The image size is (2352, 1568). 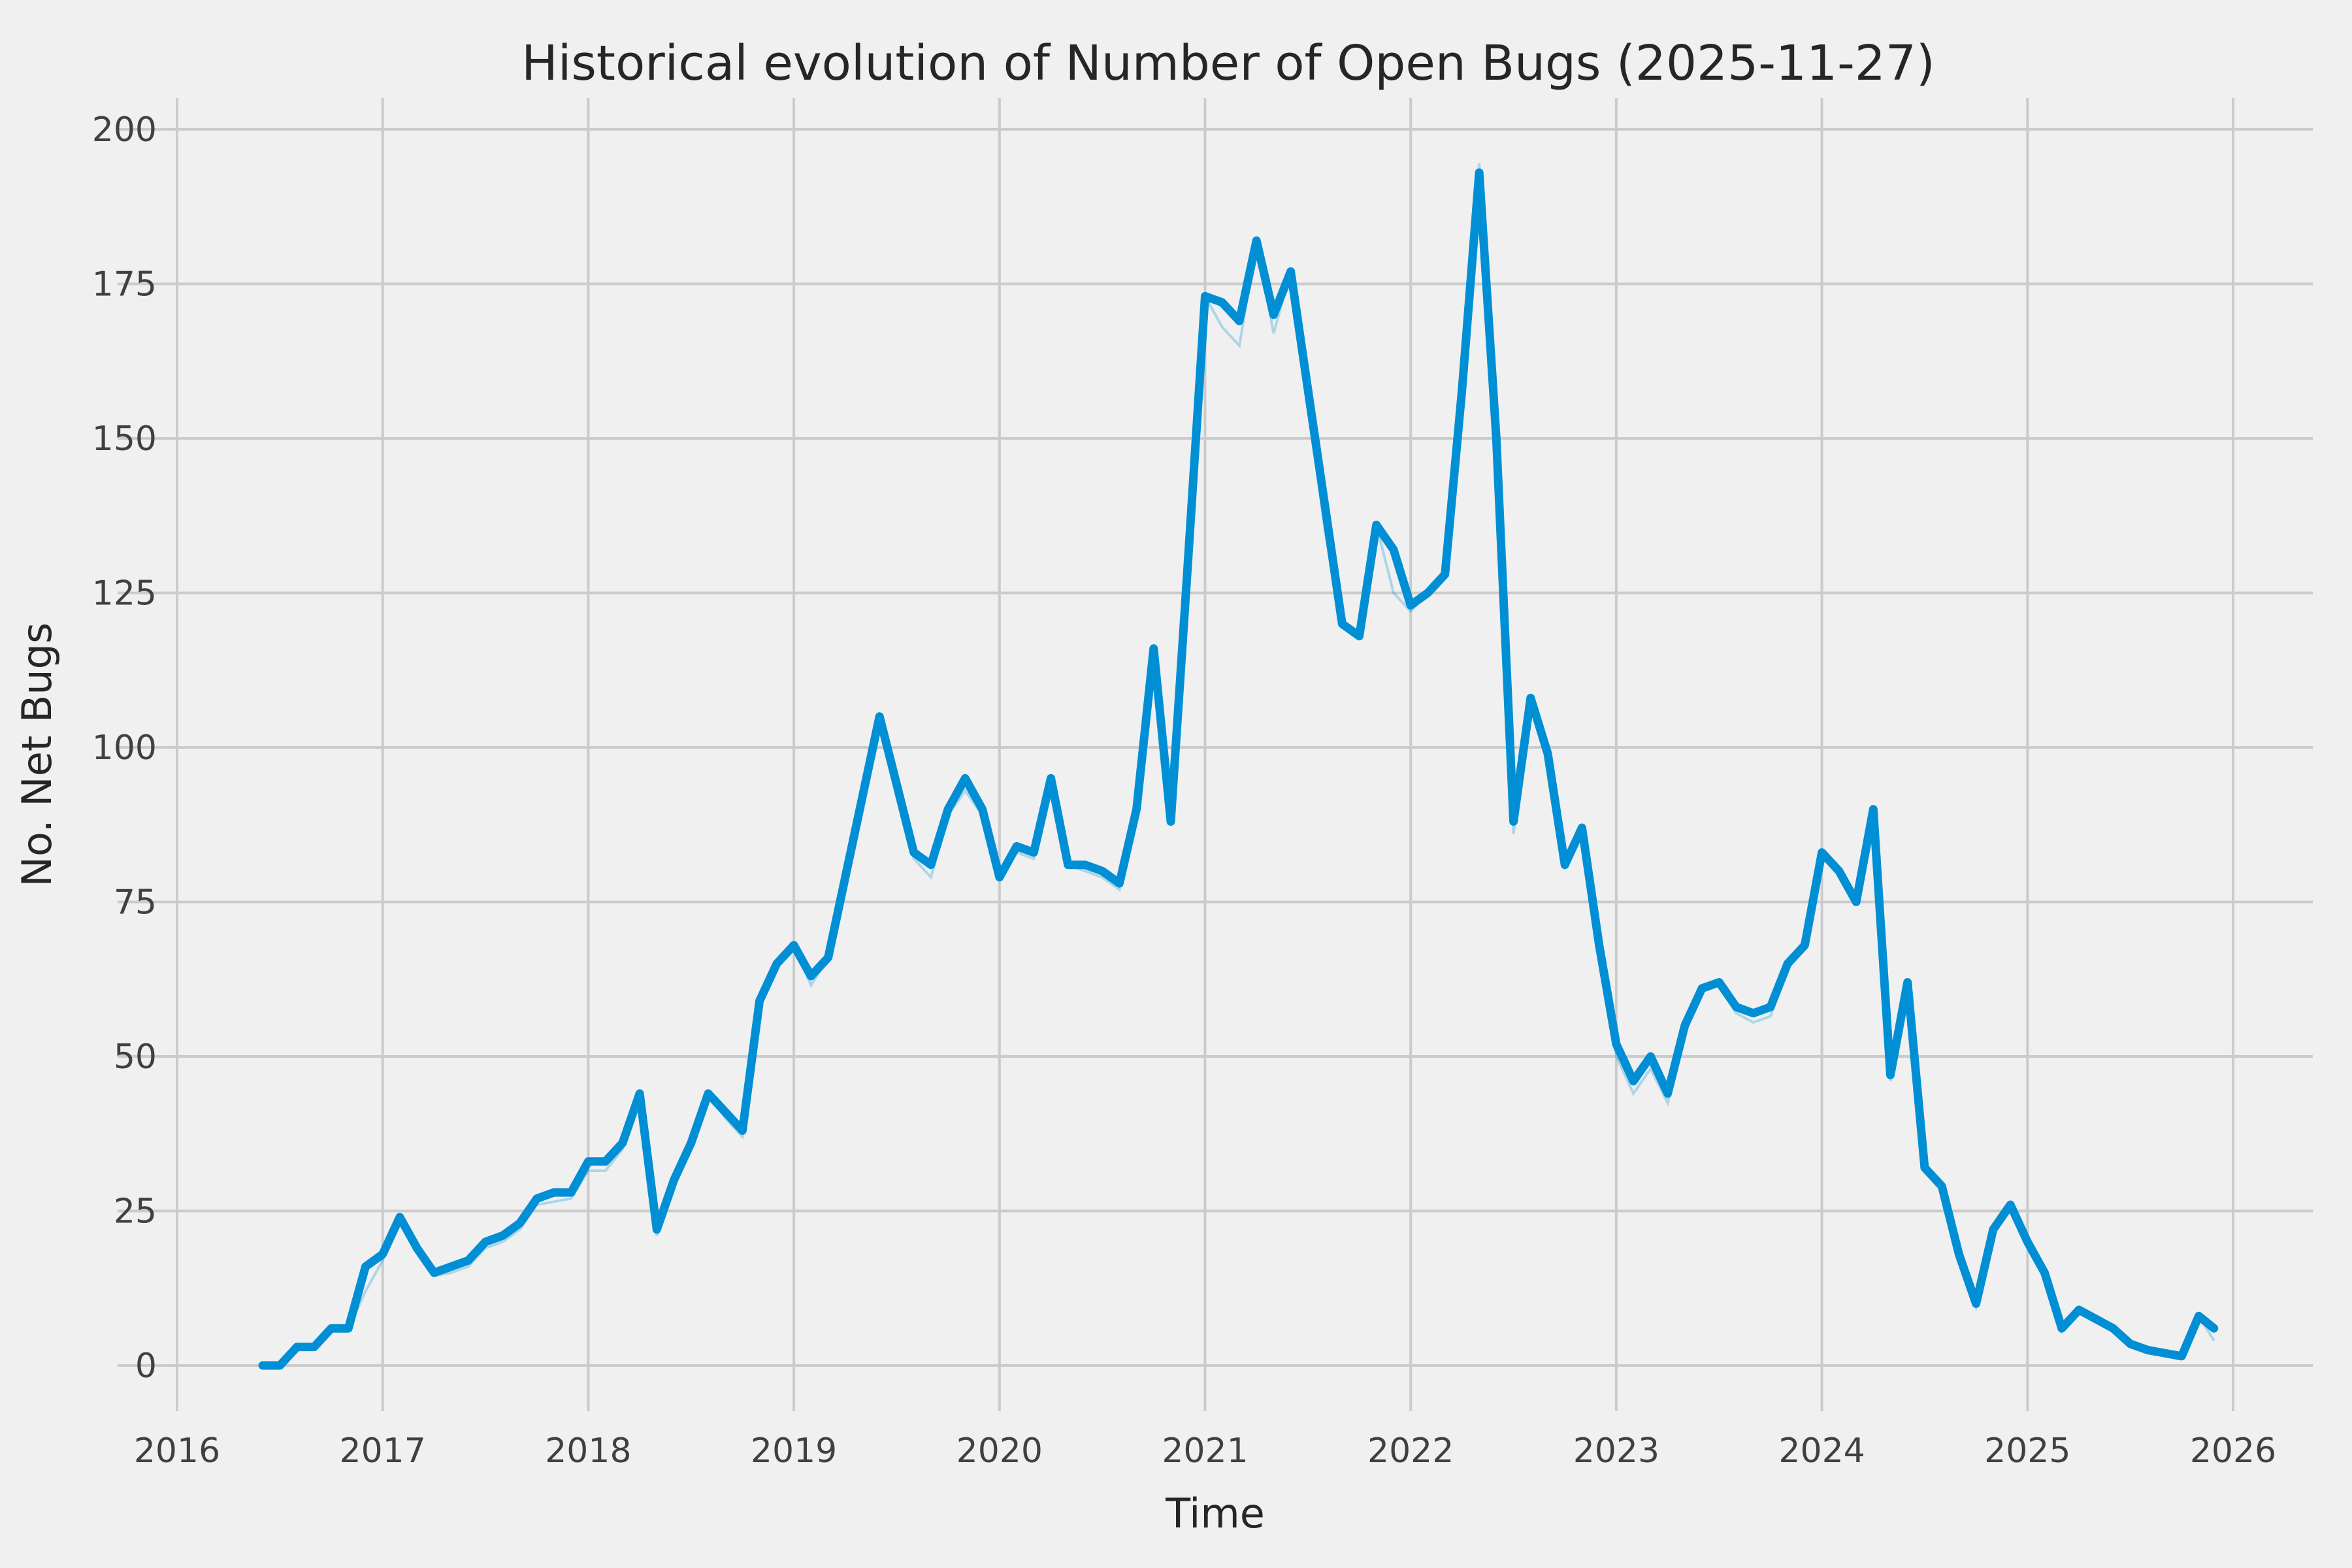 What do you see at coordinates (177, 1451) in the screenshot?
I see `x-tick-label: 2016` at bounding box center [177, 1451].